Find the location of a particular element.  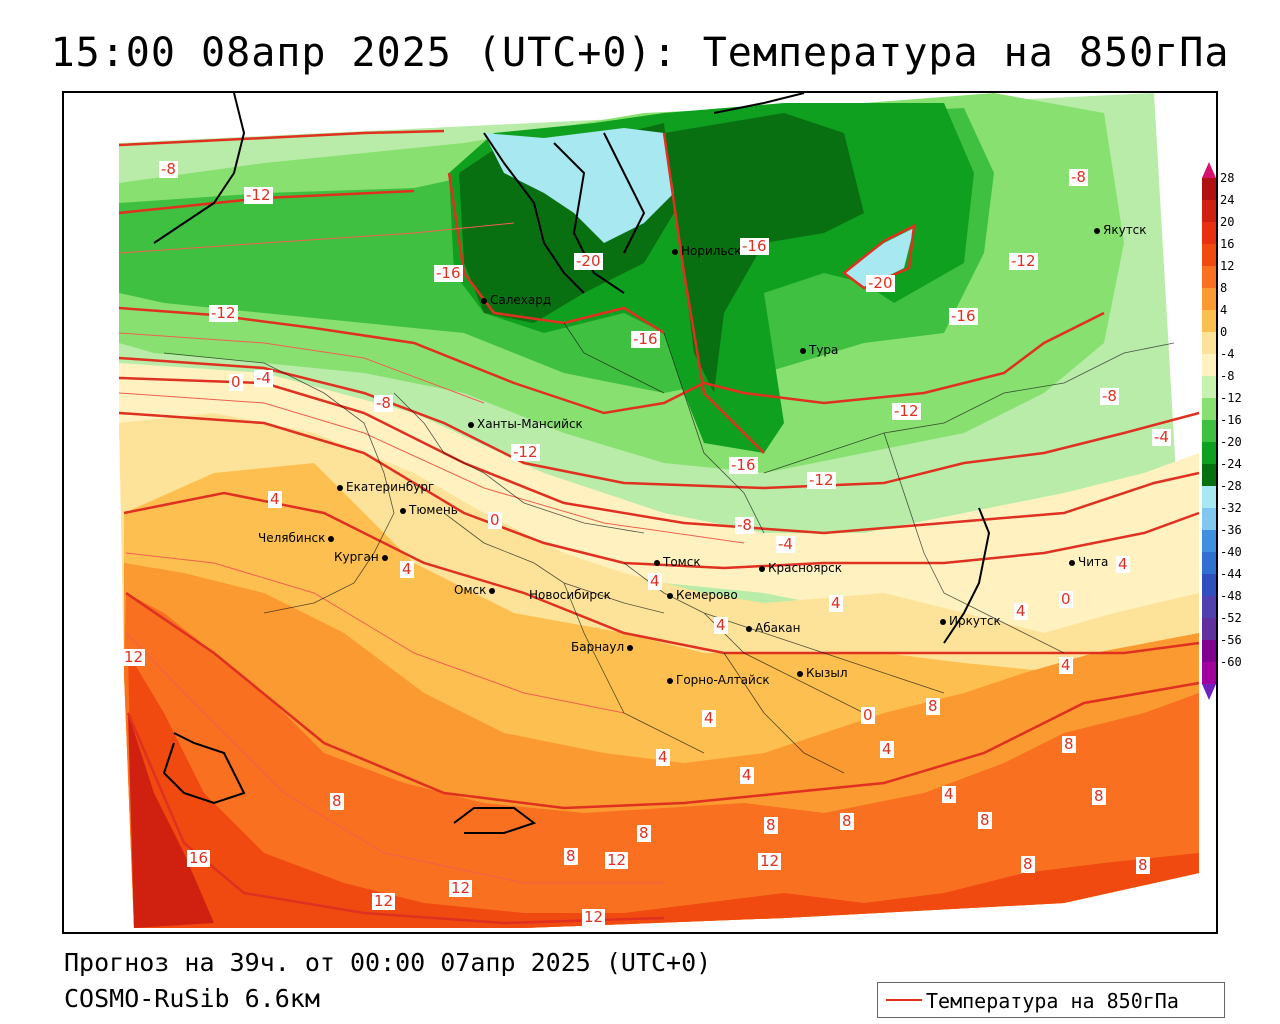

model-info: COSMO-RuSib 6.6км is located at coordinates (192, 998).